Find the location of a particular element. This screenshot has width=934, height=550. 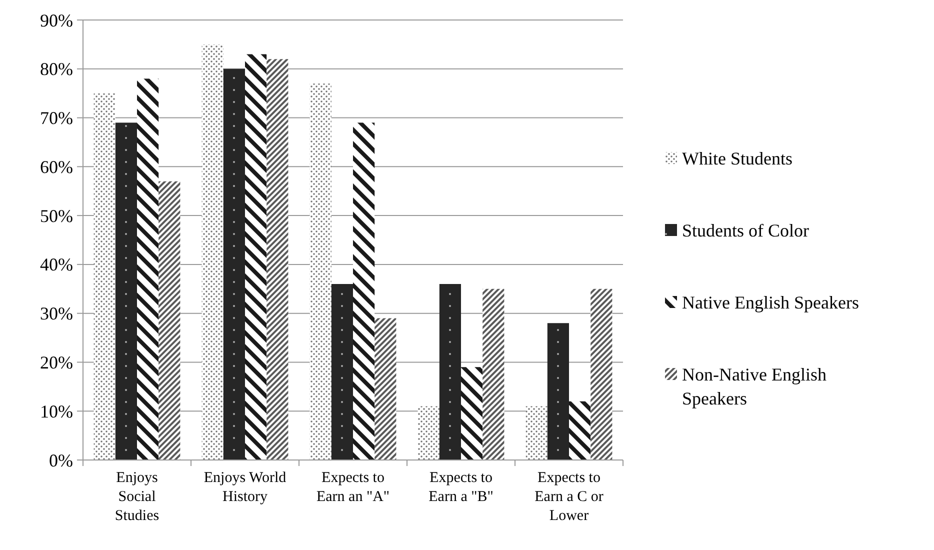

y-tick-label: 90% is located at coordinates (56, 20).